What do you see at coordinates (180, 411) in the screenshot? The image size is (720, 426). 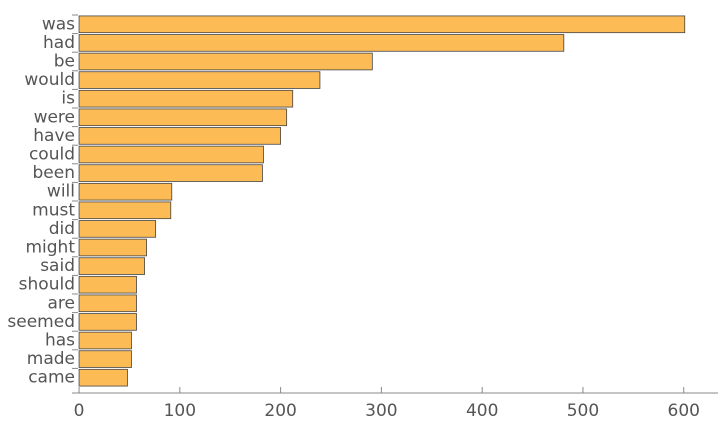 I see `x-tick-label: 100` at bounding box center [180, 411].